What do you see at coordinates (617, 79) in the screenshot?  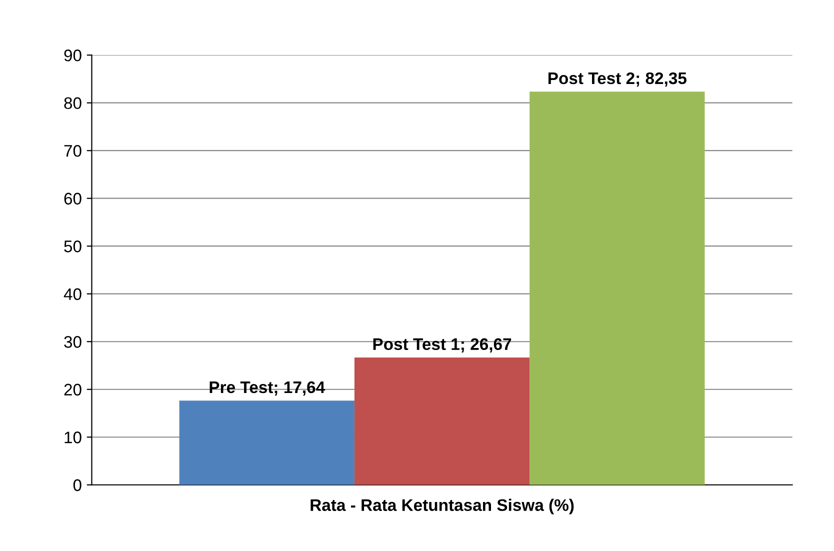 I see `text: Post Test 2; 82,35` at bounding box center [617, 79].